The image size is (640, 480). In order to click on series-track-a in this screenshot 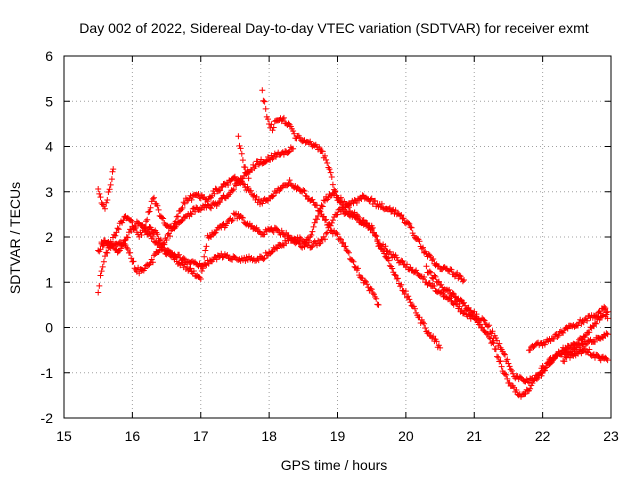, I will do `click(106, 189)`.